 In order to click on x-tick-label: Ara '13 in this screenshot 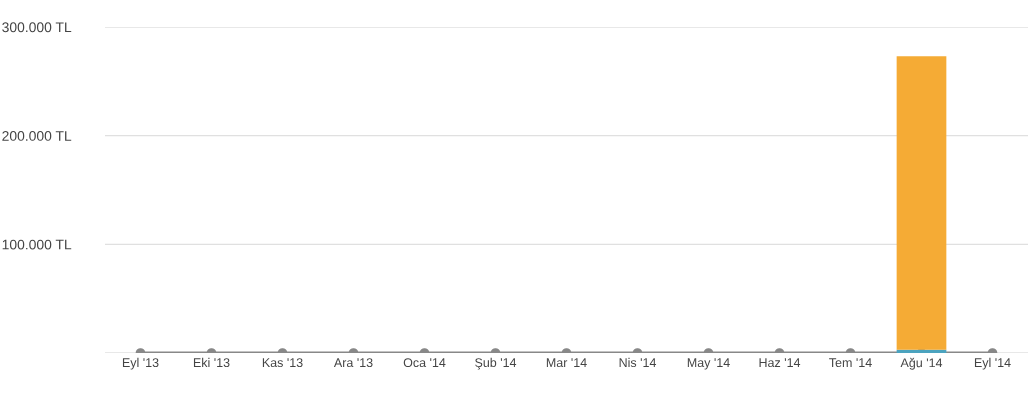, I will do `click(353, 363)`.